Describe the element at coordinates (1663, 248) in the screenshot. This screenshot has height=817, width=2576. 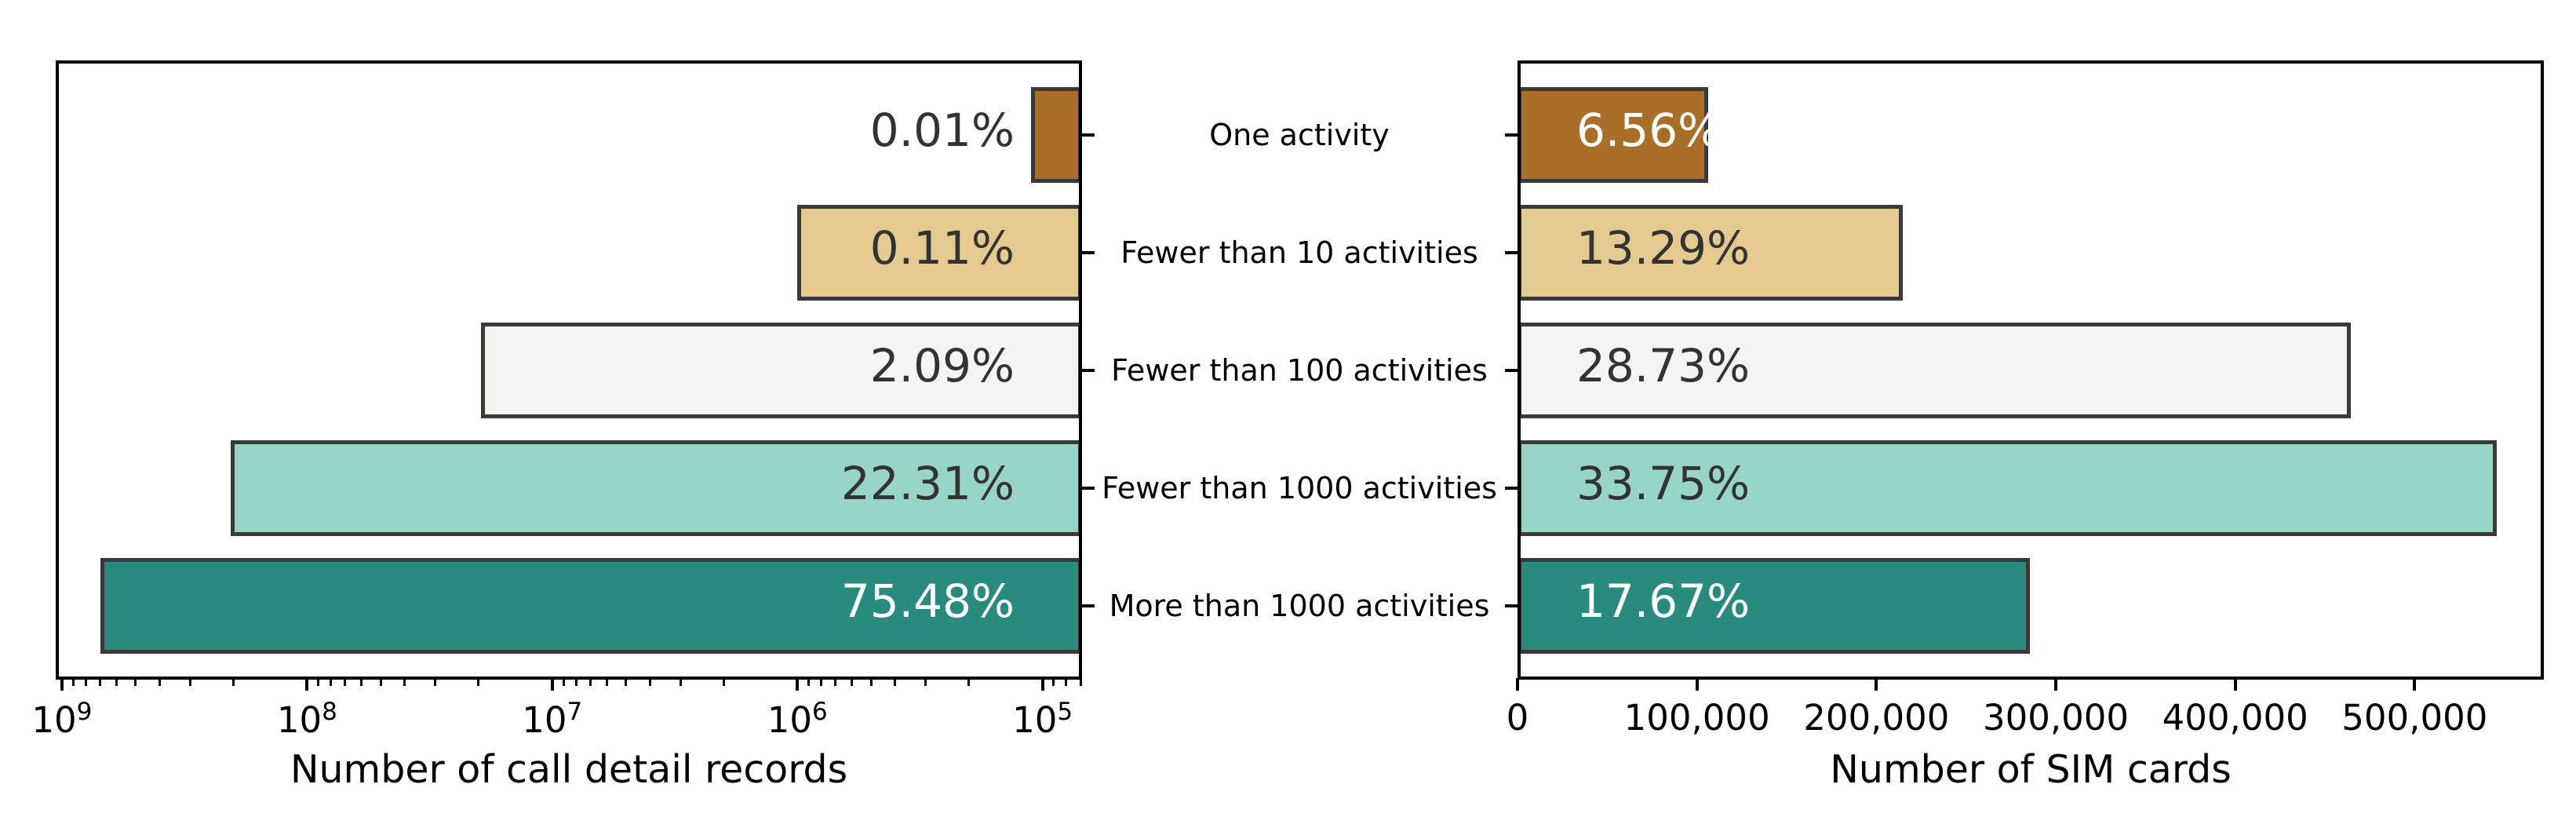
I see `bar-label-fewer-than-10-activities-sim: 13.29%` at that location.